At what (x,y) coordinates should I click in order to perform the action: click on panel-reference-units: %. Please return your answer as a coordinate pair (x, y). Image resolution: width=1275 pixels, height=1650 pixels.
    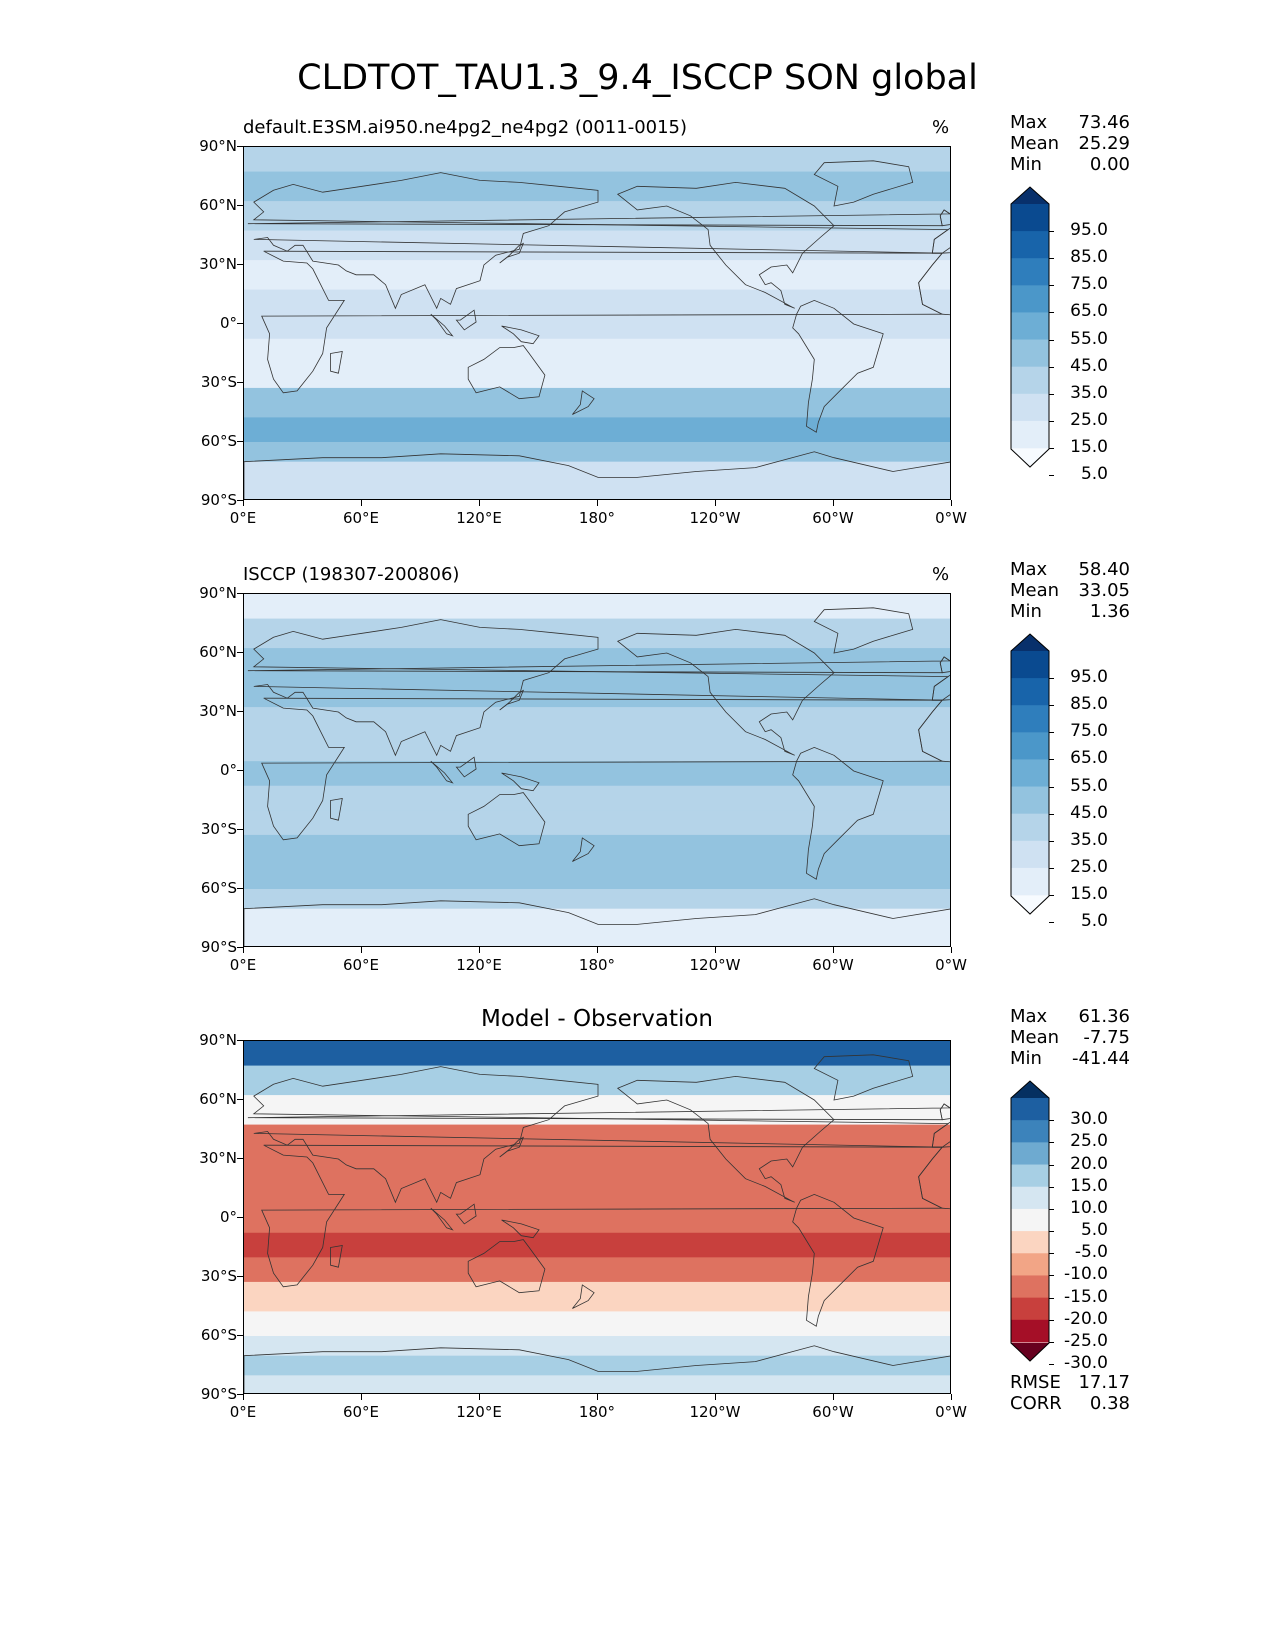
    Looking at the image, I should click on (941, 574).